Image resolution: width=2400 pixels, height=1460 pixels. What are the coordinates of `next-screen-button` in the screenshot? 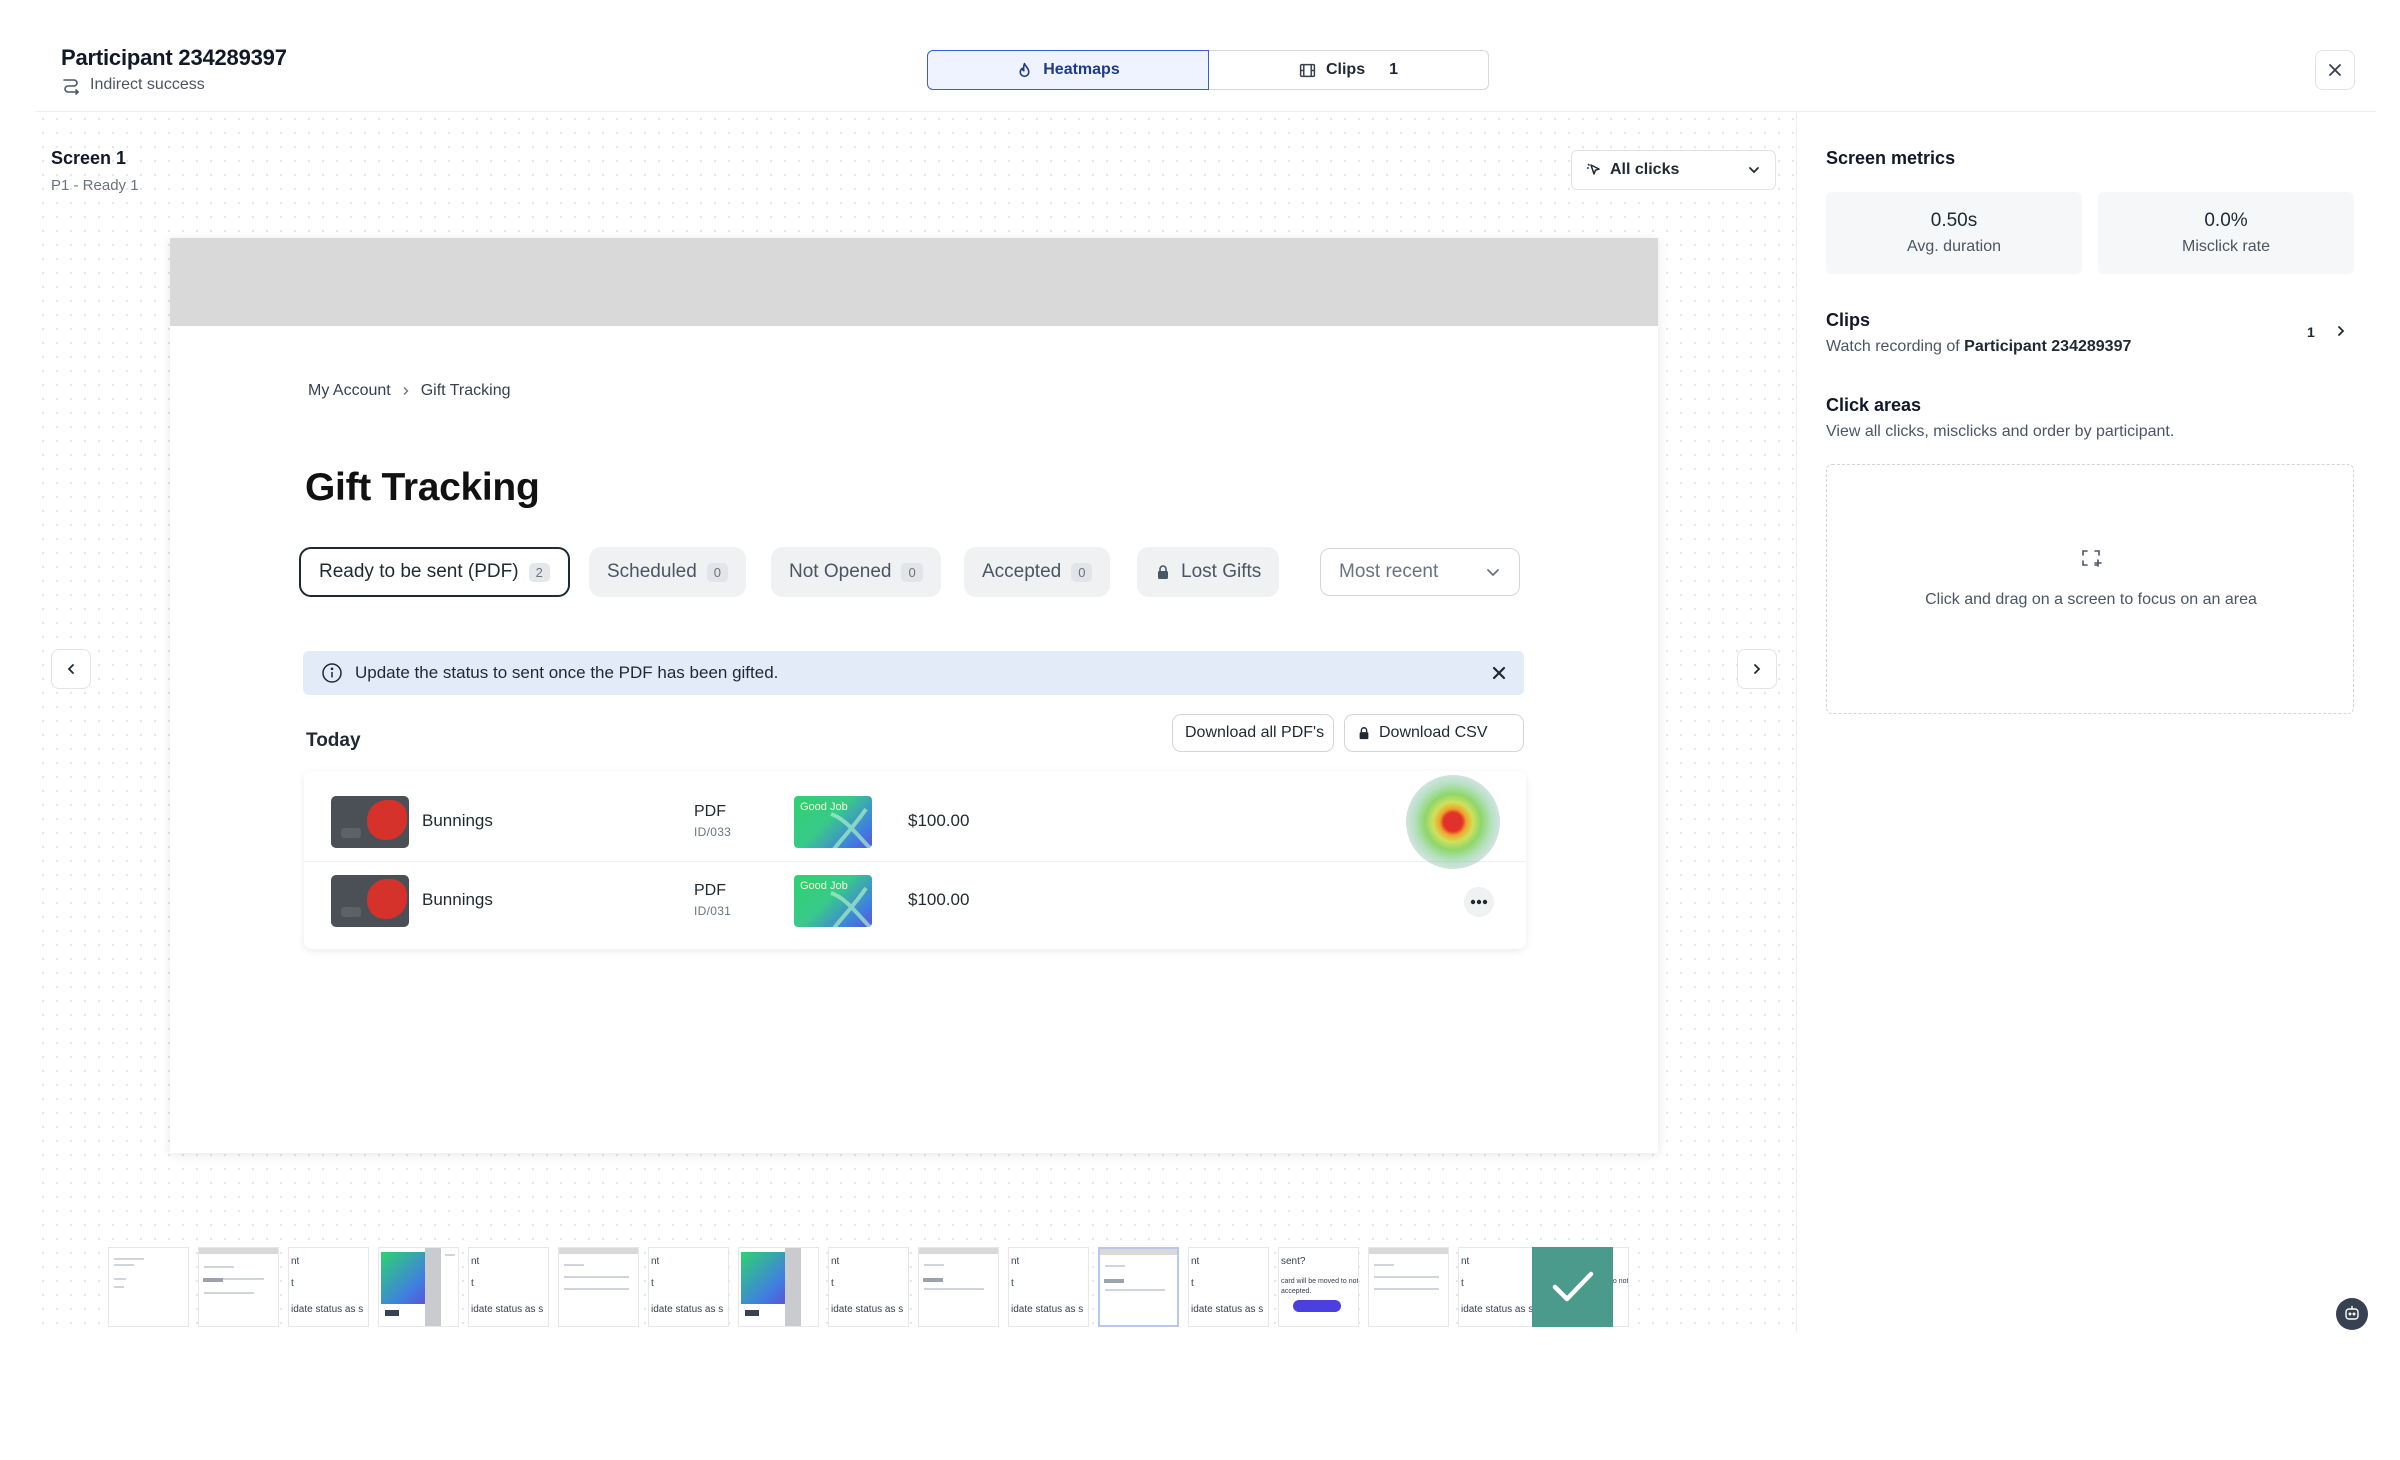 It's located at (1757, 669).